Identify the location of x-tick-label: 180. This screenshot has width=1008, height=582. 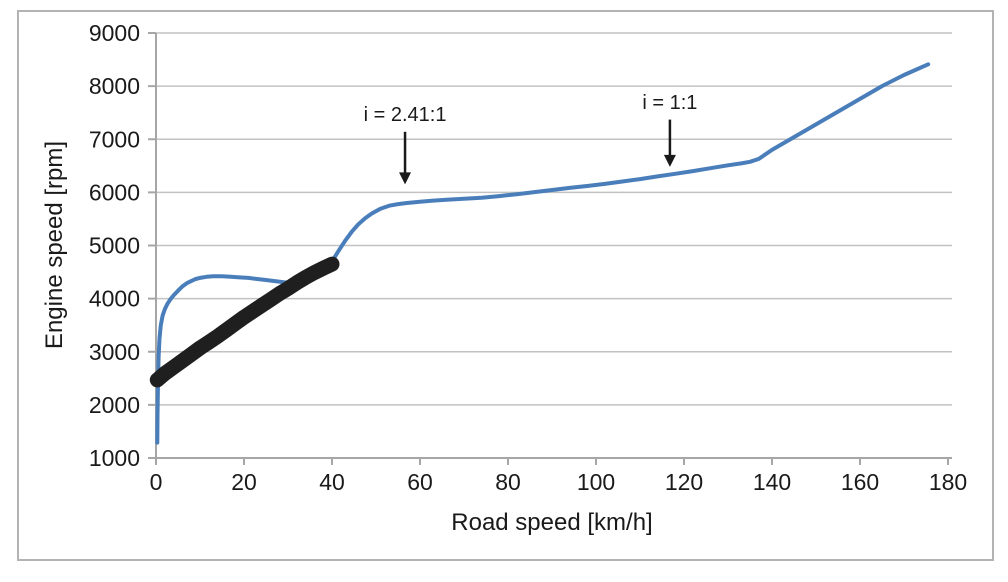
(948, 482).